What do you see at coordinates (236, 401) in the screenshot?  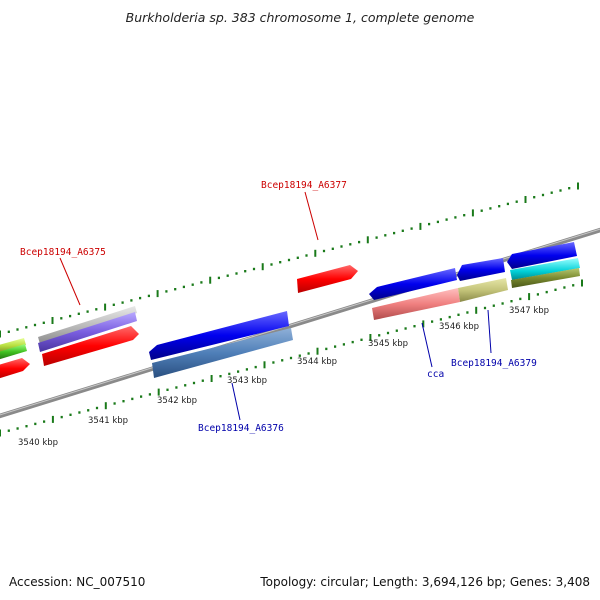 I see `leader-a6376` at bounding box center [236, 401].